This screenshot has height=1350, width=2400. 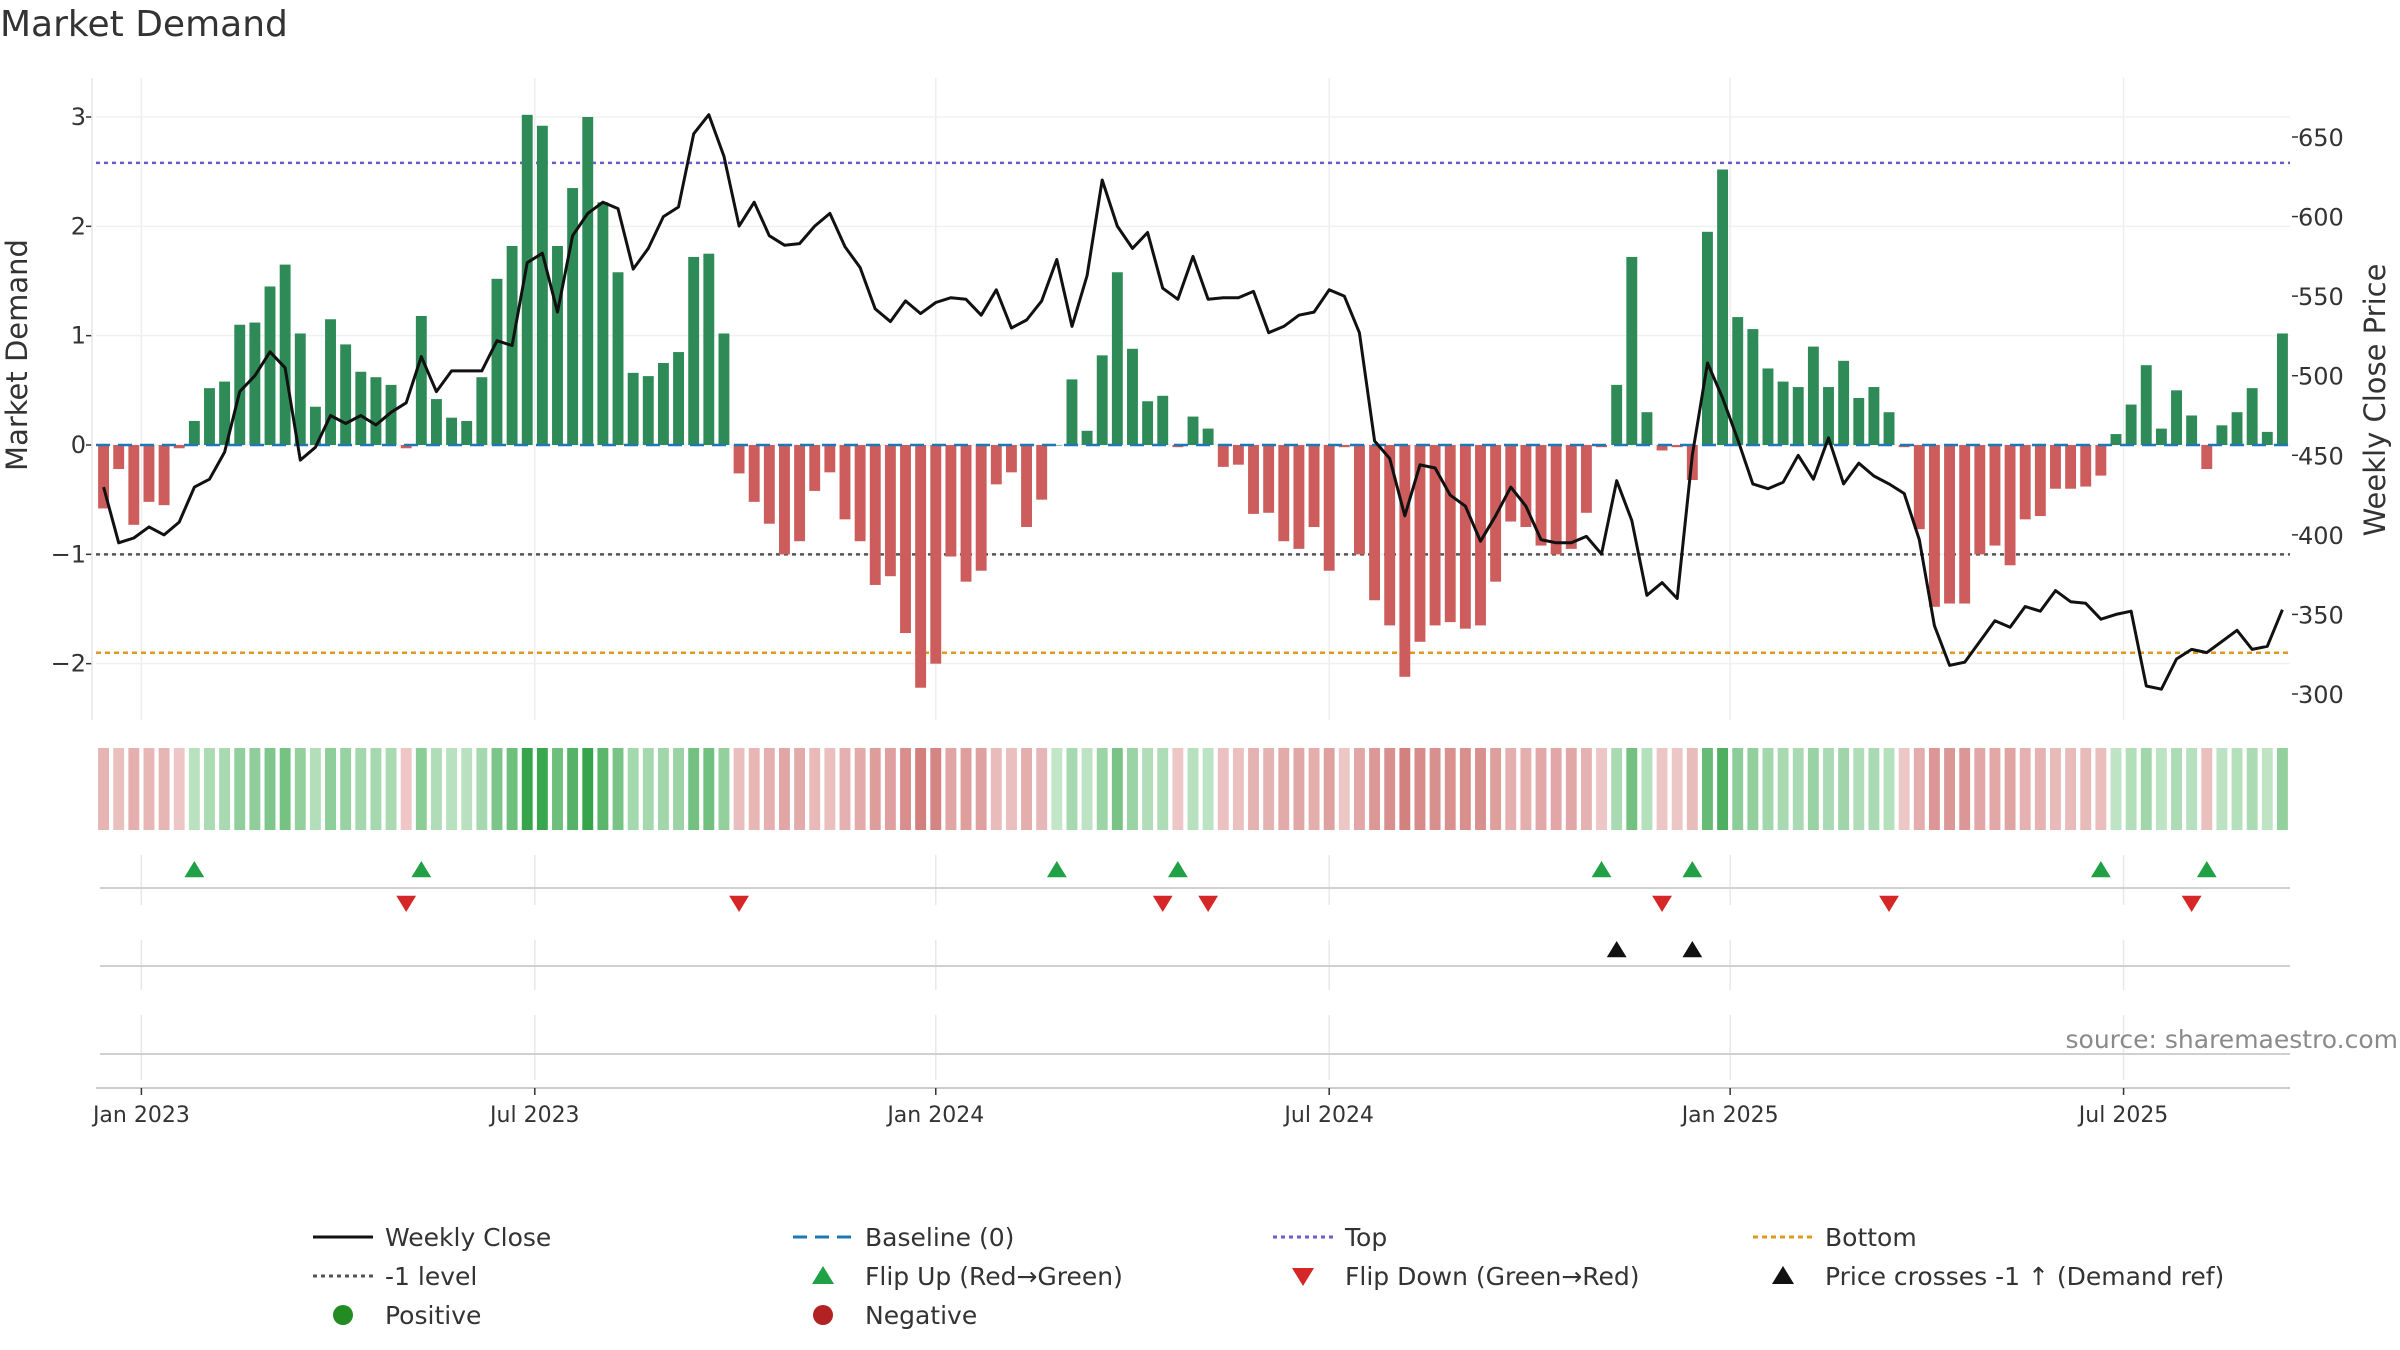 I want to click on legend-item-positive: Positive, so click(x=407, y=1315).